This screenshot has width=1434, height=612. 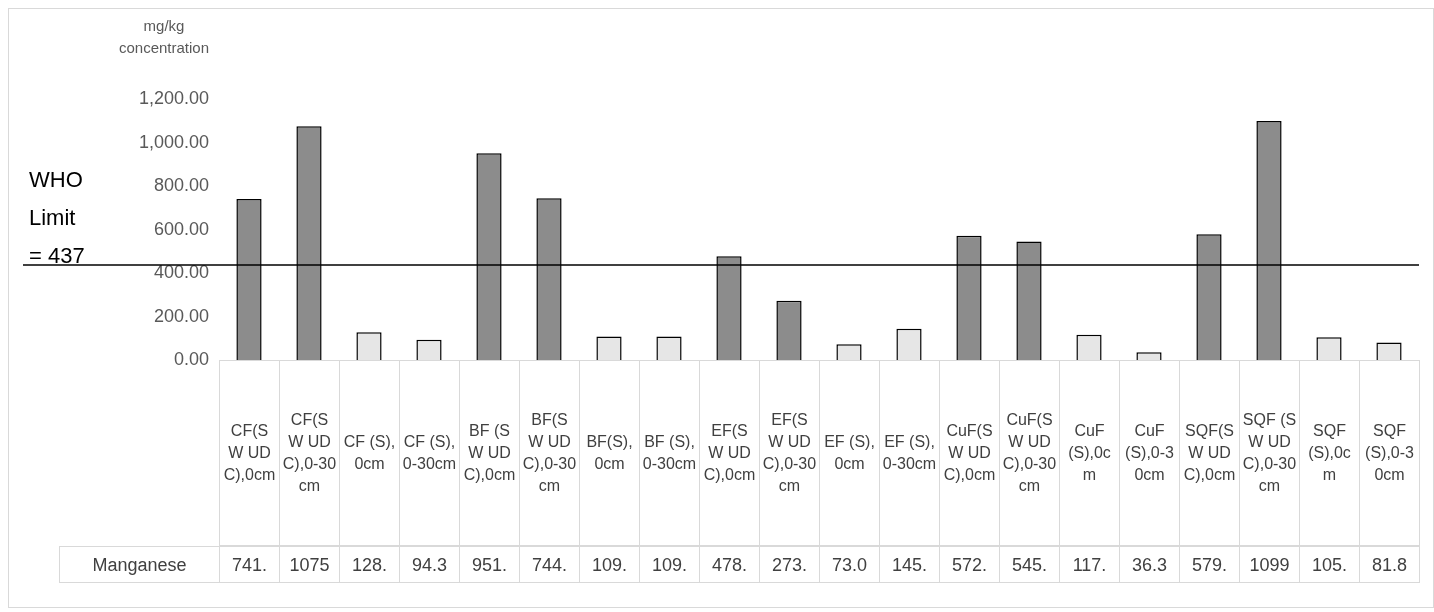 What do you see at coordinates (1089, 565) in the screenshot?
I see `data-label: 117.` at bounding box center [1089, 565].